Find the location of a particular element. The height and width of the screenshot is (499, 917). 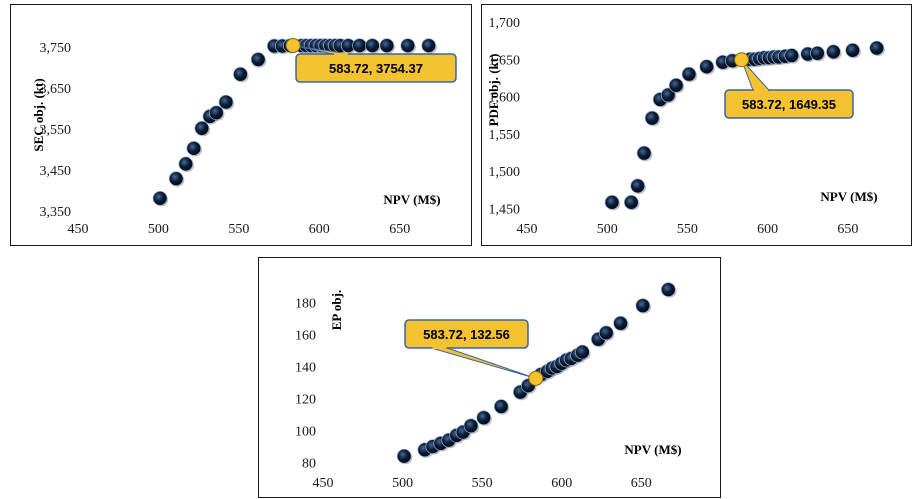

ep-highlight-point is located at coordinates (536, 378).